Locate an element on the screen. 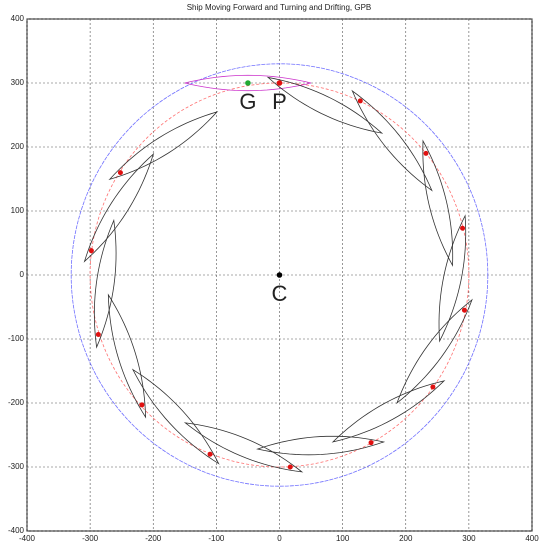 This screenshot has height=544, width=545. x-tick-label: -300 is located at coordinates (90, 538).